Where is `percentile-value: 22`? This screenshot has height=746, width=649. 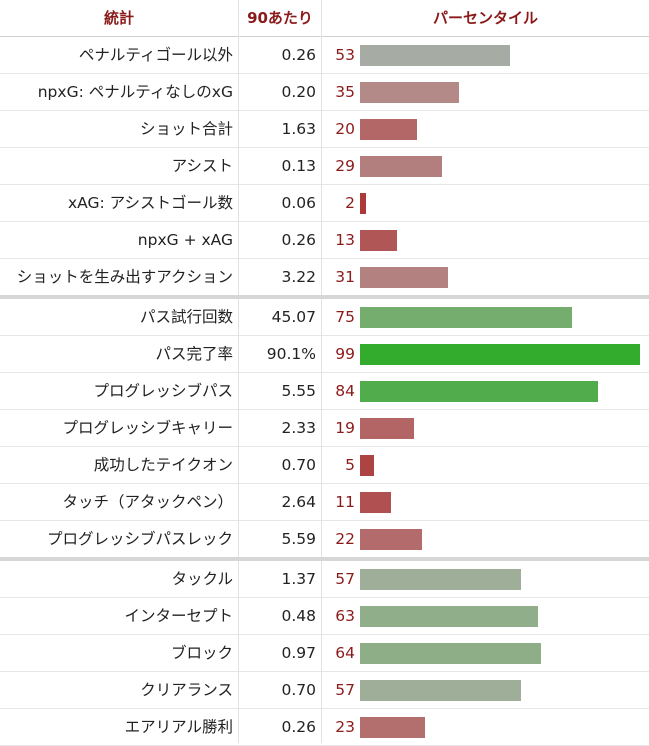 percentile-value: 22 is located at coordinates (345, 539).